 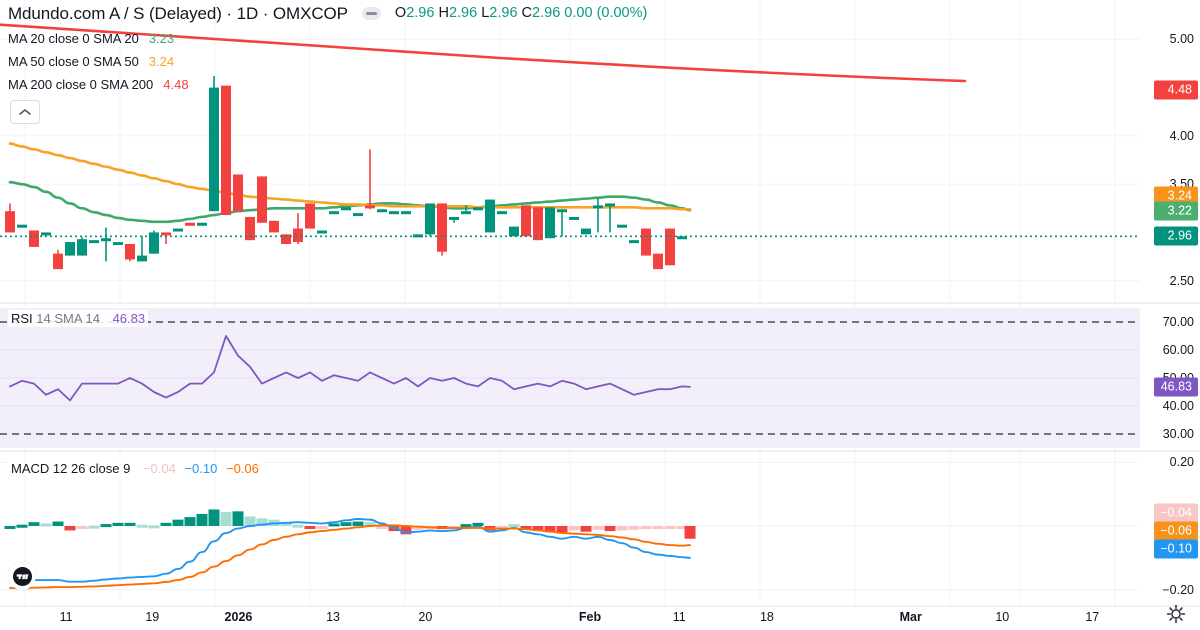 I want to click on tradingview-logo-icon, so click(x=22, y=576).